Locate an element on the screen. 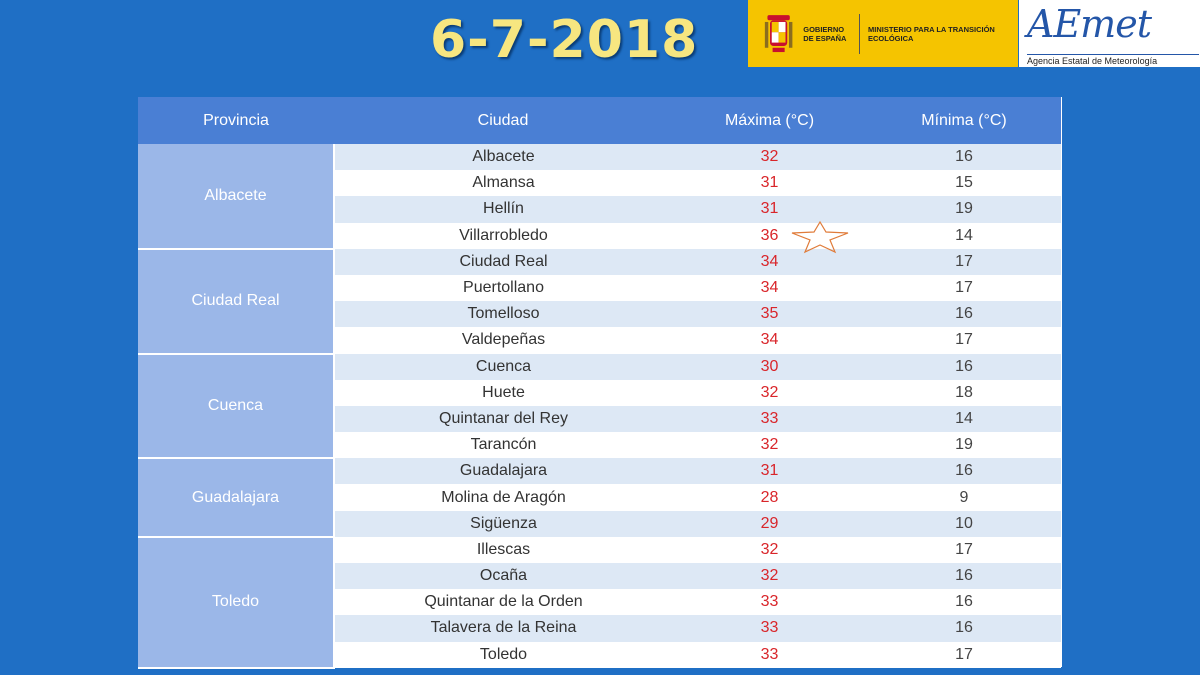  min-temp-cell: 18 is located at coordinates (964, 392).